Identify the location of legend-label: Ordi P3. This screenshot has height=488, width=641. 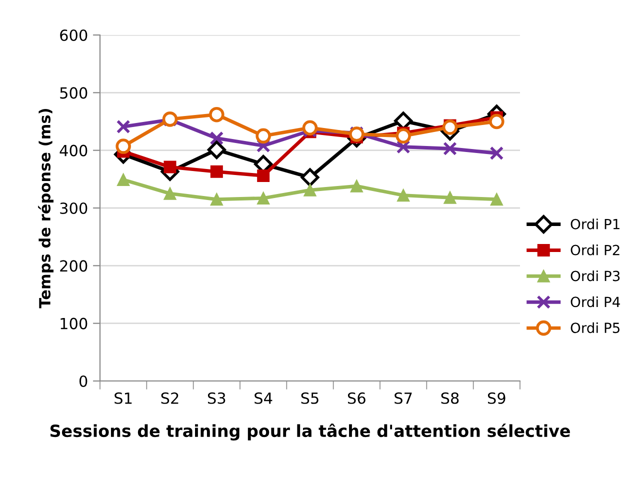
(595, 276).